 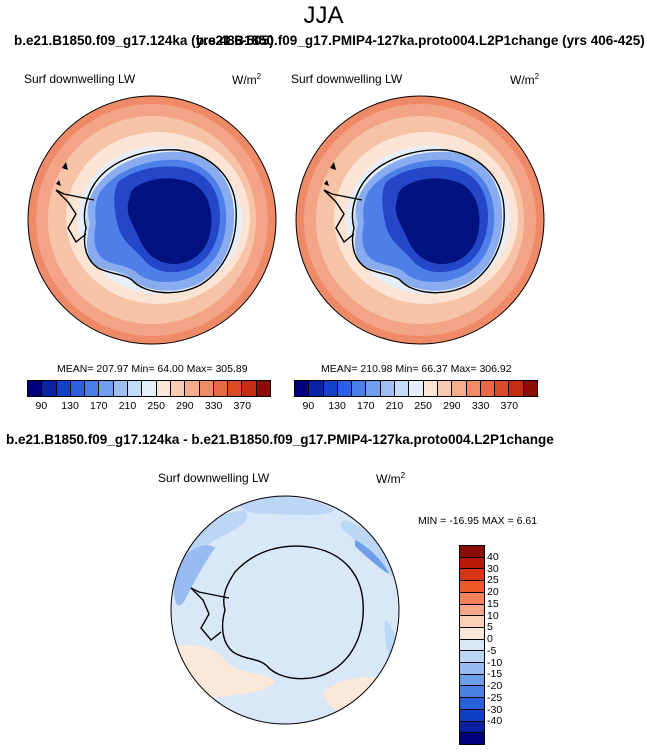 I want to click on left-colorbar-tick-label: 290, so click(x=185, y=406).